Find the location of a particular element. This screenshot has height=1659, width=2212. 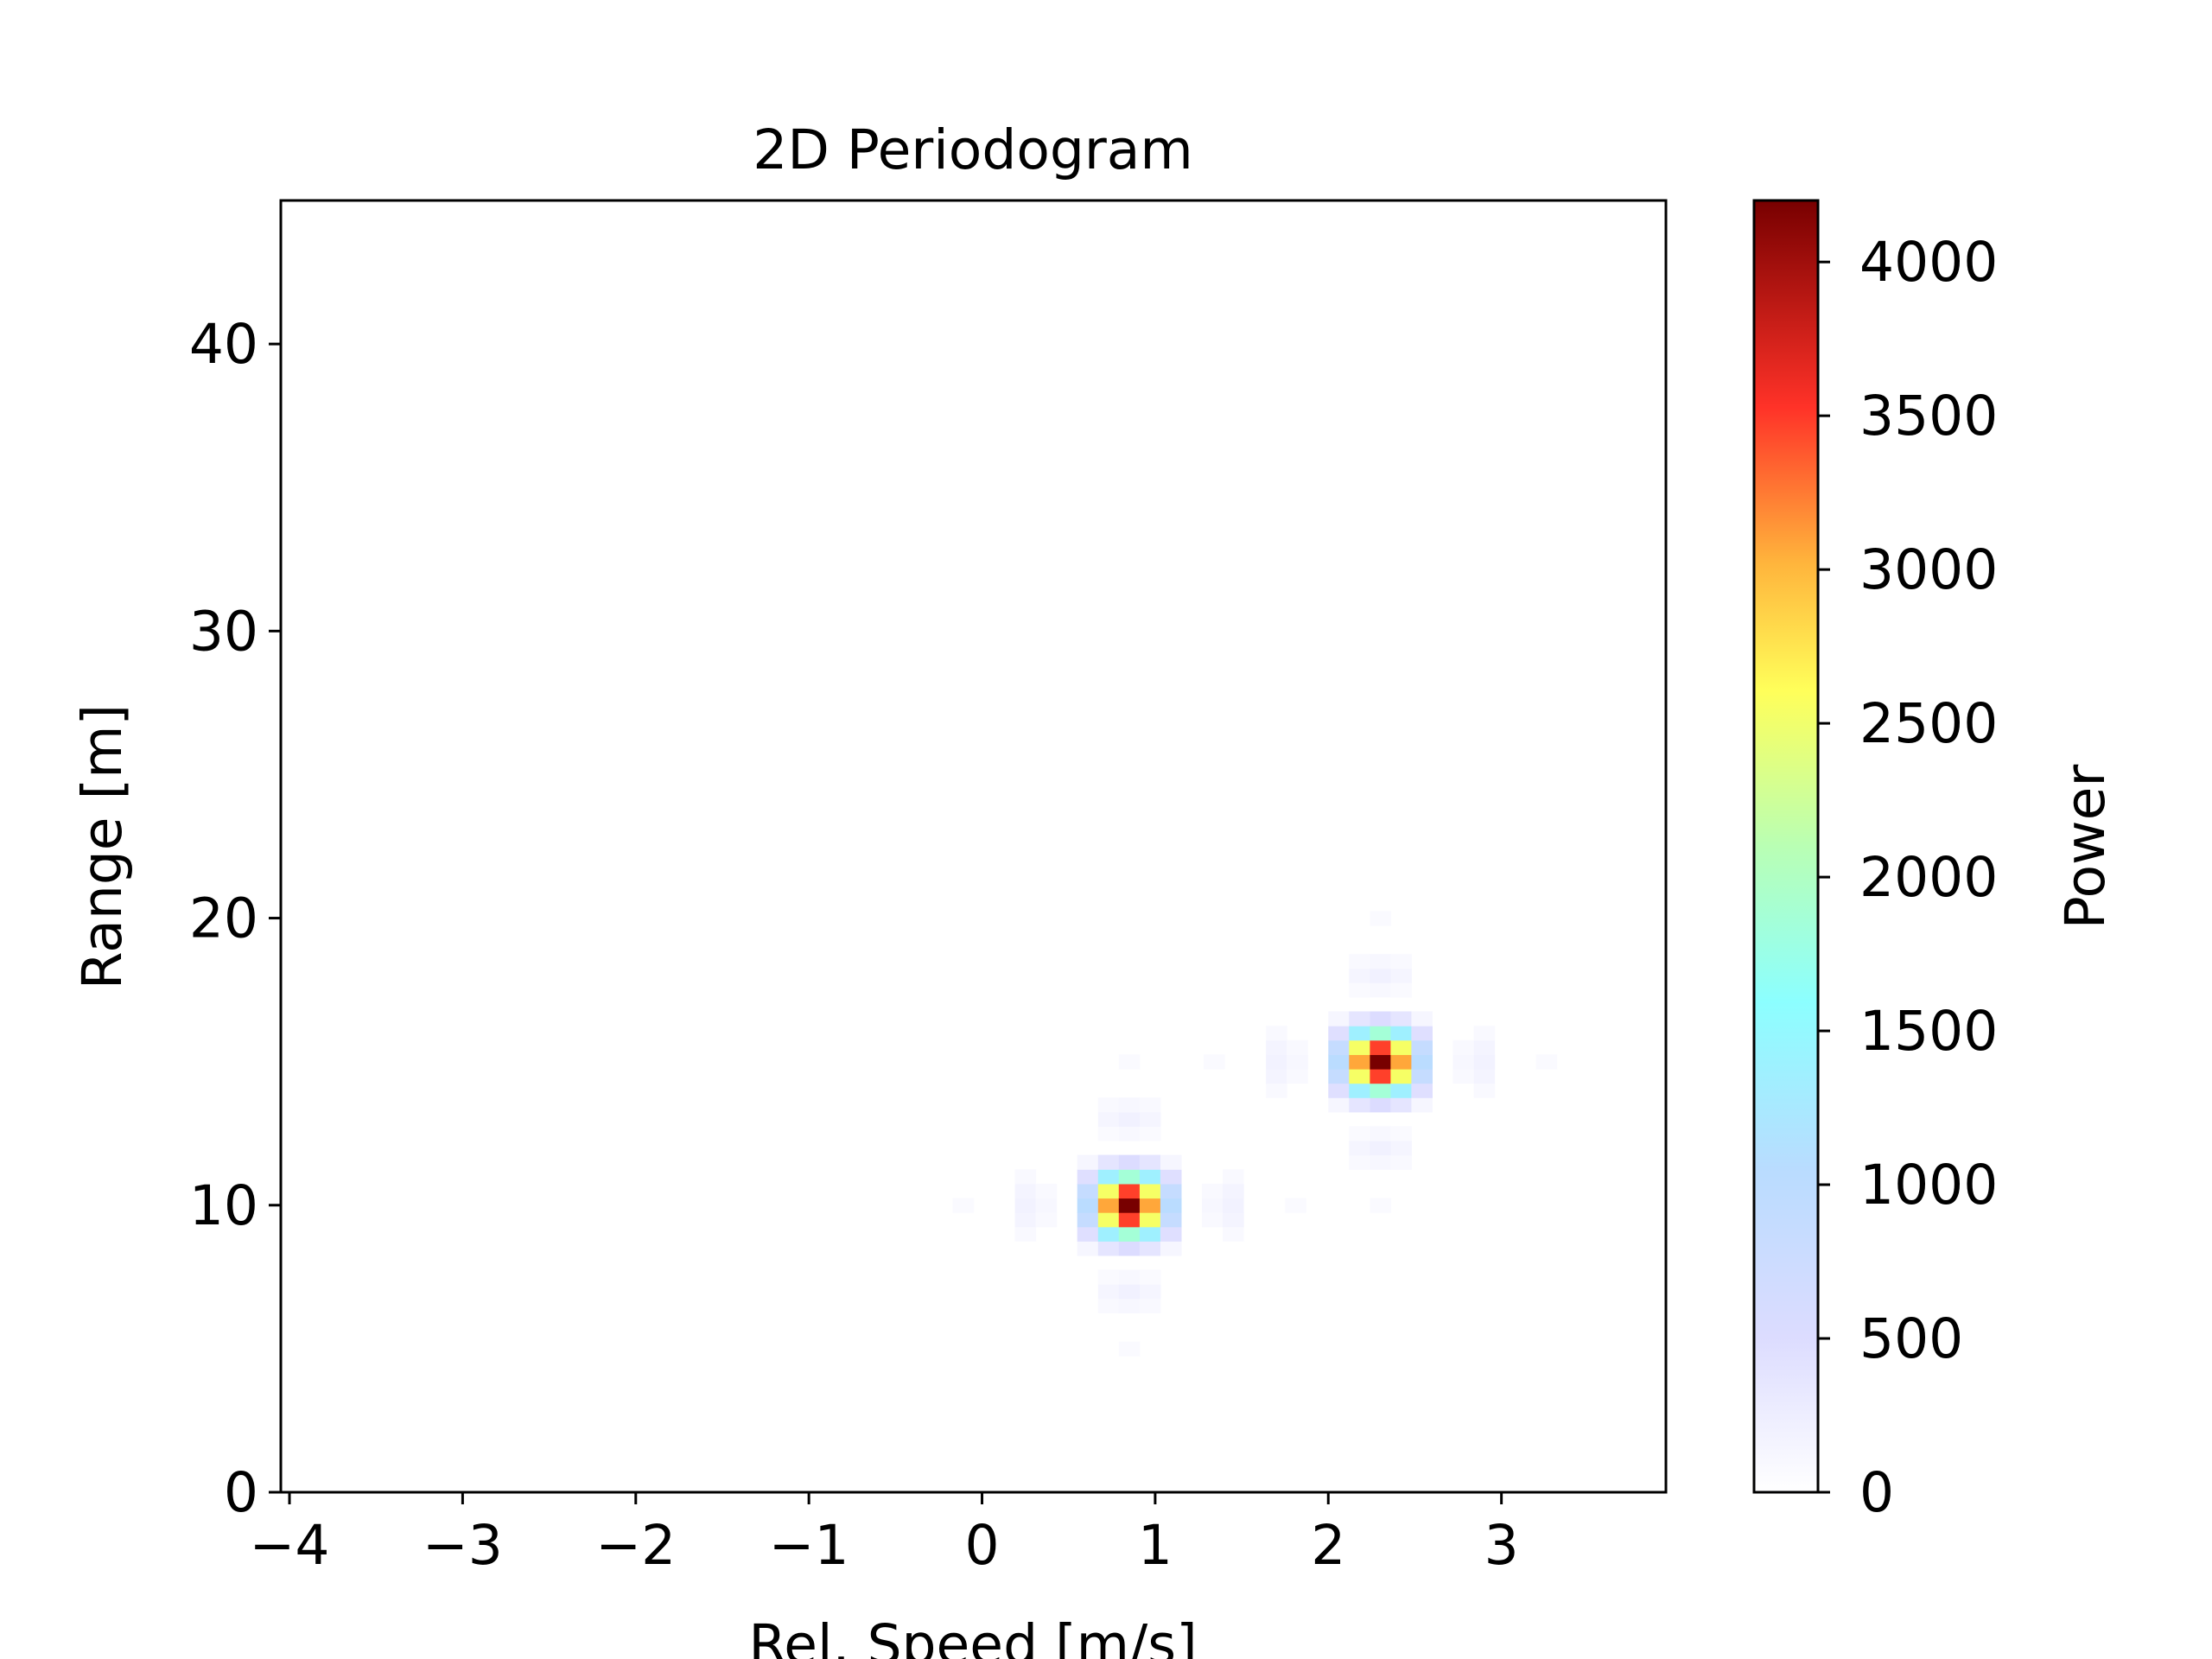

colorbar-tick-label: 1500 is located at coordinates (1928, 1031).